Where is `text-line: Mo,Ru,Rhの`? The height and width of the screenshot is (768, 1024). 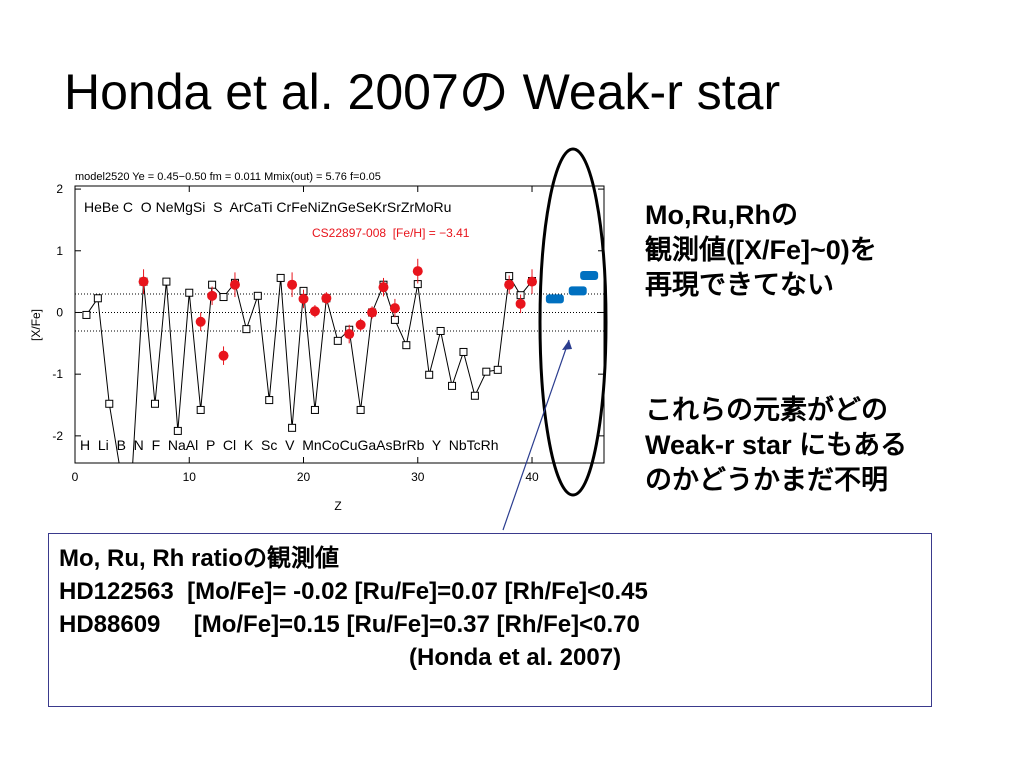 text-line: Mo,Ru,Rhの is located at coordinates (721, 215).